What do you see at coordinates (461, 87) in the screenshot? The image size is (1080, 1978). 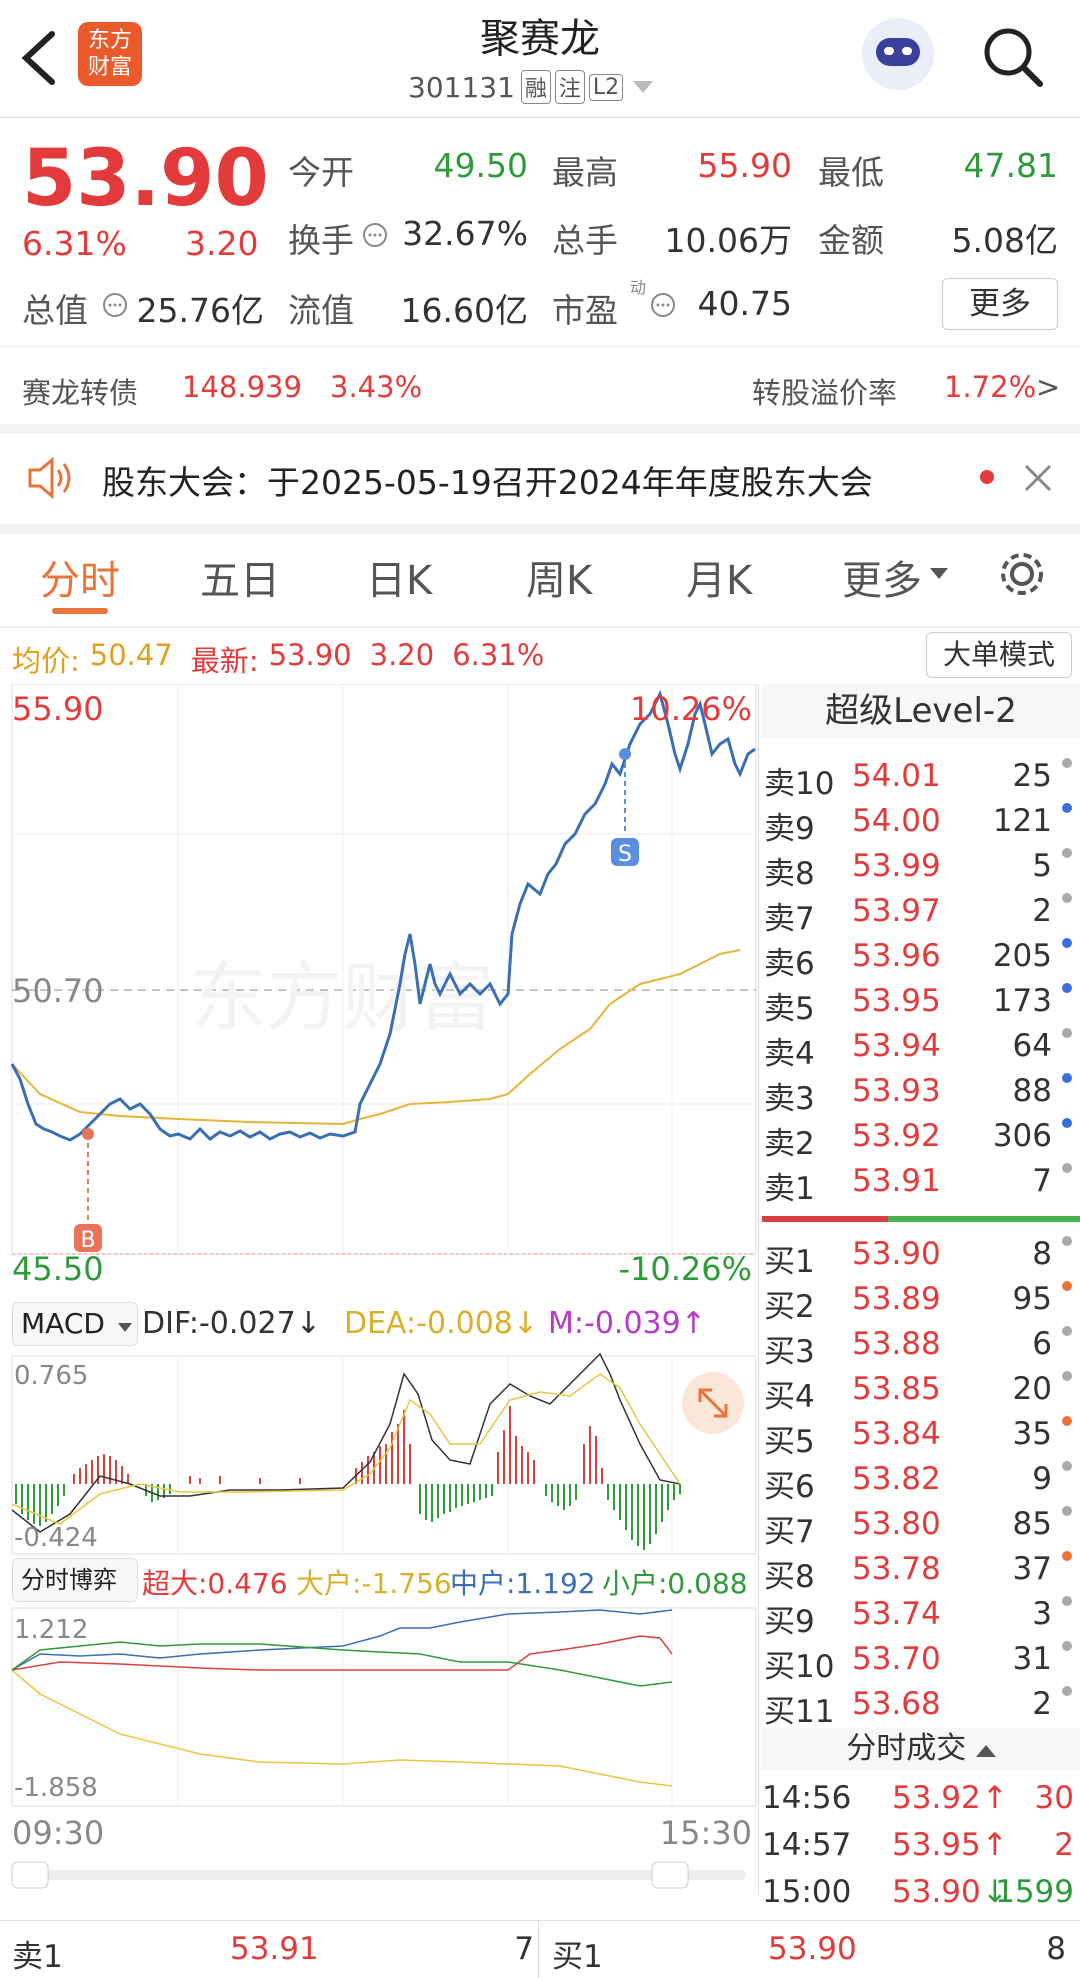 I see `stock-code: 301131` at bounding box center [461, 87].